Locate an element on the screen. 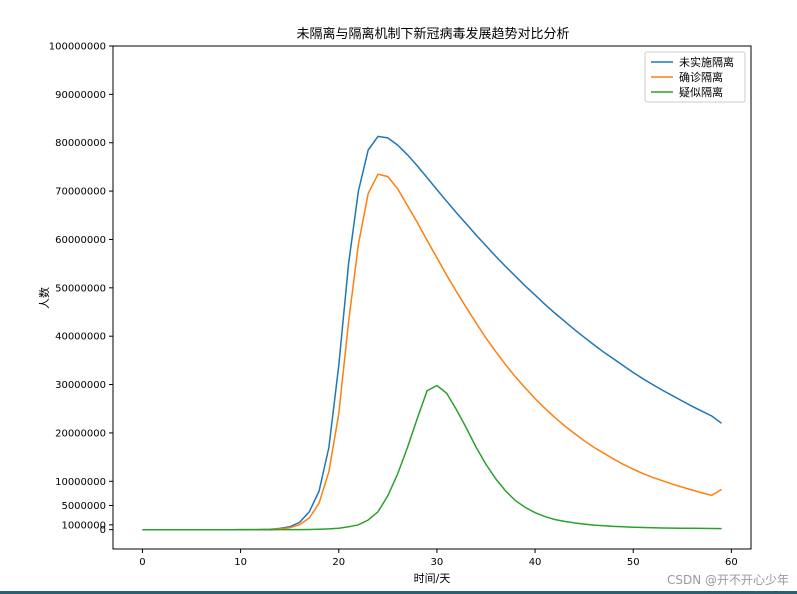  x-tick-label: 30 is located at coordinates (437, 562).